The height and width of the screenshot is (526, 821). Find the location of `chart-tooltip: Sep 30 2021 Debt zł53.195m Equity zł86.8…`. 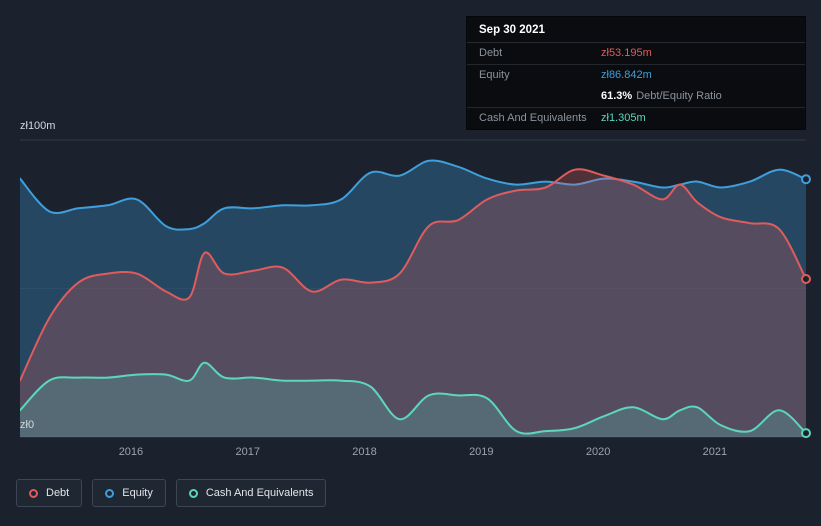

chart-tooltip: Sep 30 2021 Debt zł53.195m Equity zł86.8… is located at coordinates (636, 73).